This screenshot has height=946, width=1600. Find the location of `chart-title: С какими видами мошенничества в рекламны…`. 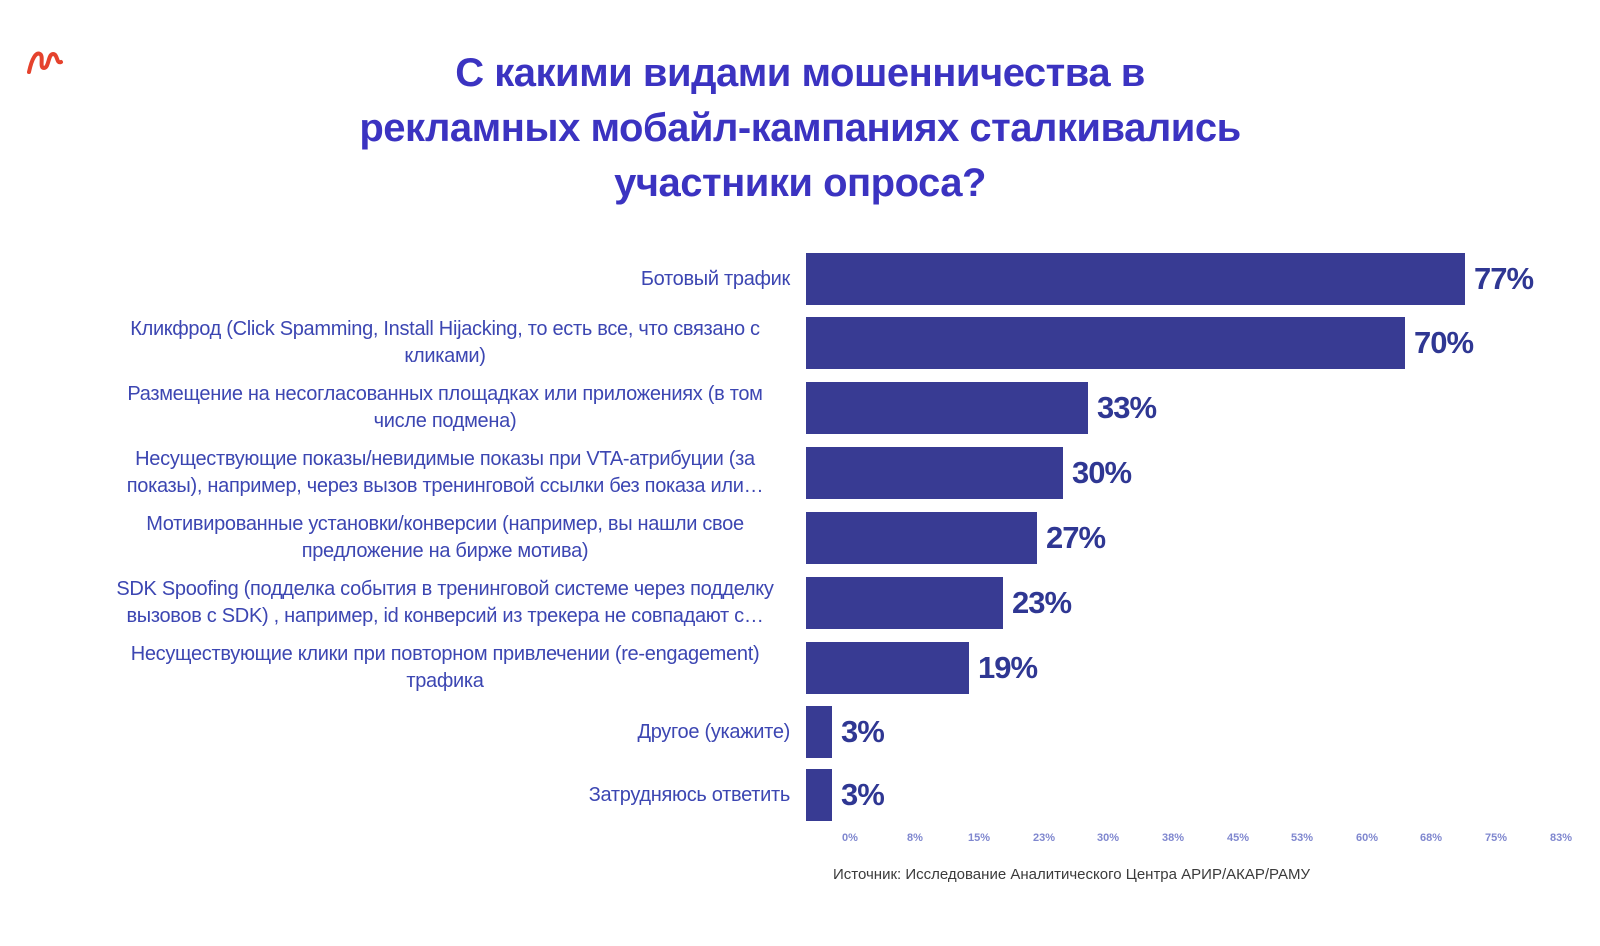

chart-title: С какими видами мошенничества в рекламны… is located at coordinates (800, 128).